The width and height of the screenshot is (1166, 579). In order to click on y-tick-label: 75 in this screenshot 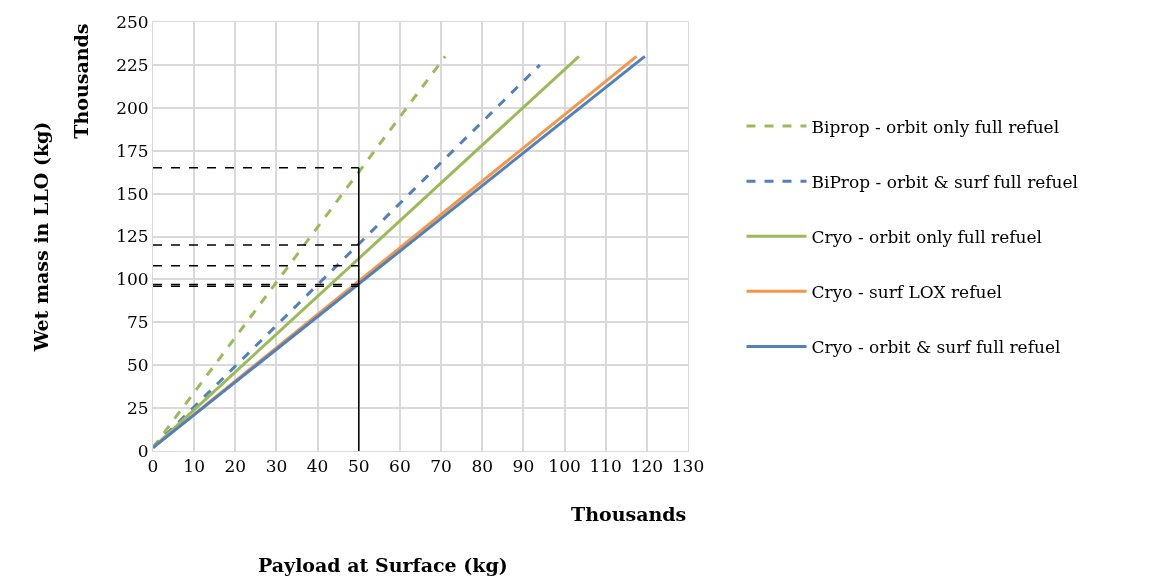, I will do `click(137, 322)`.